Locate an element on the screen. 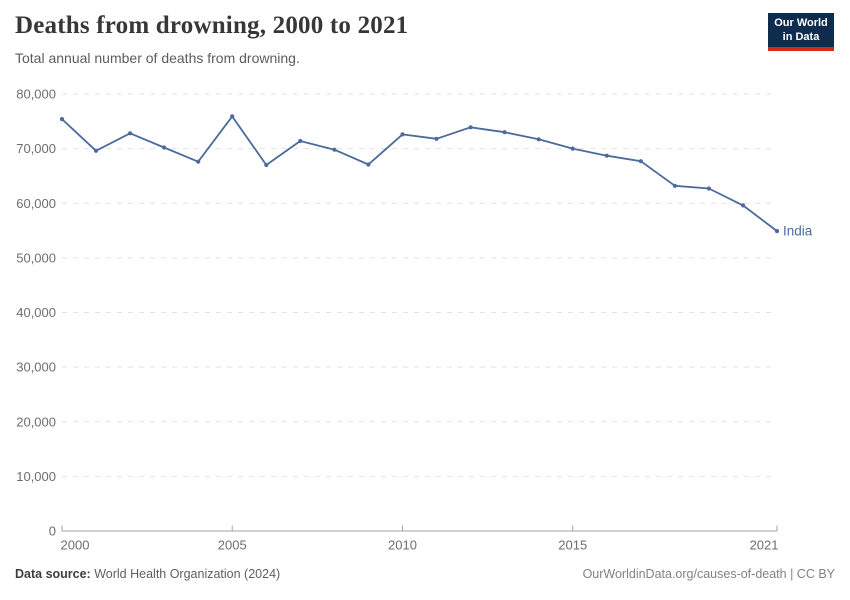 This screenshot has width=850, height=600. x-axis-label: 2005 is located at coordinates (232, 545).